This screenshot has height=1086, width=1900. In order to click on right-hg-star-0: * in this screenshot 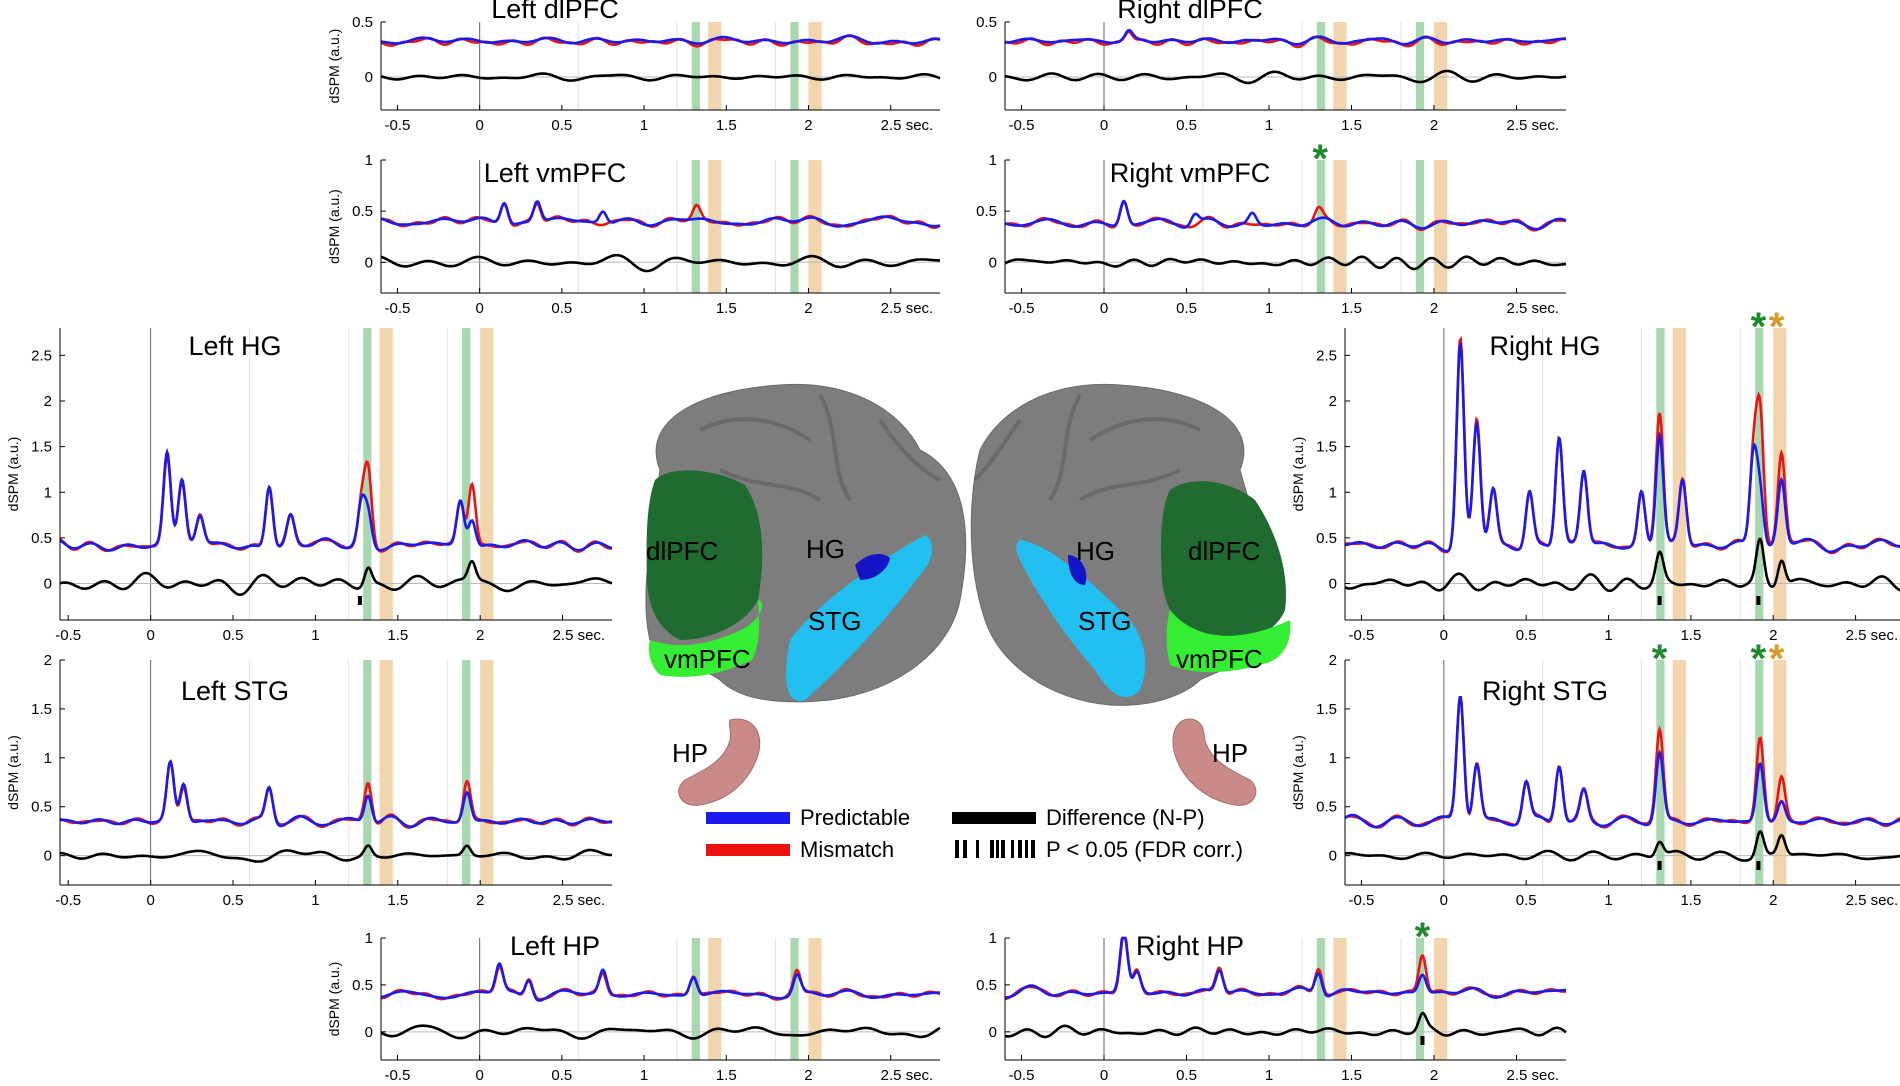, I will do `click(1759, 327)`.